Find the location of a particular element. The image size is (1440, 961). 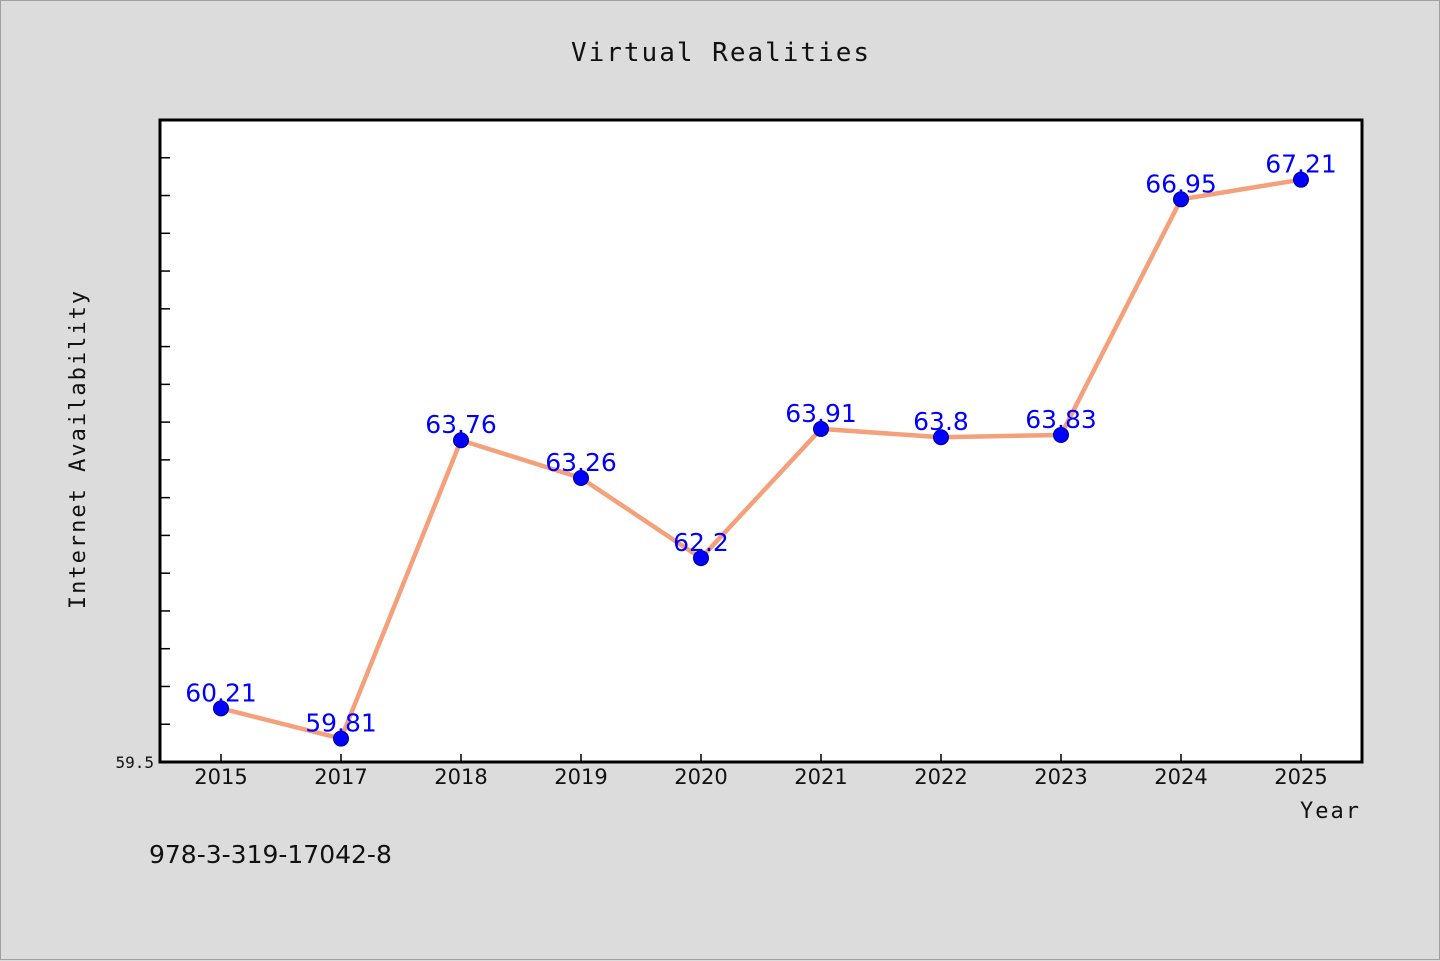

data-label: 63.8 is located at coordinates (941, 421).